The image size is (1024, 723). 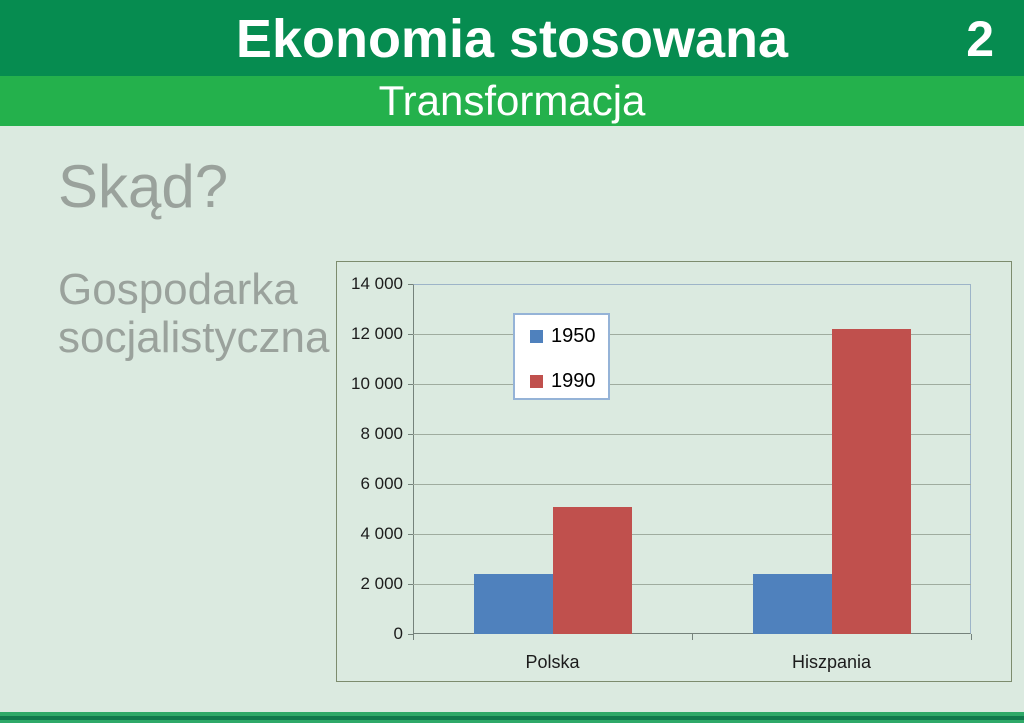 What do you see at coordinates (377, 383) in the screenshot?
I see `y-axis-tick-label: 10 000` at bounding box center [377, 383].